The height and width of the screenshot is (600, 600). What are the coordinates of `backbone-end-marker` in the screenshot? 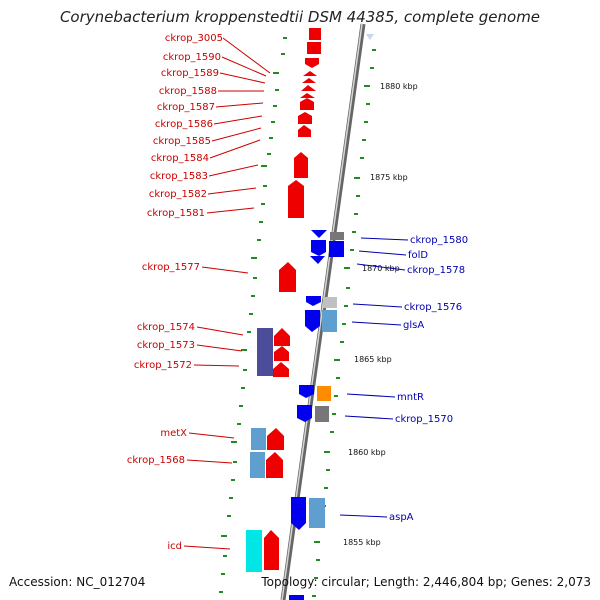 It's located at (370, 37).